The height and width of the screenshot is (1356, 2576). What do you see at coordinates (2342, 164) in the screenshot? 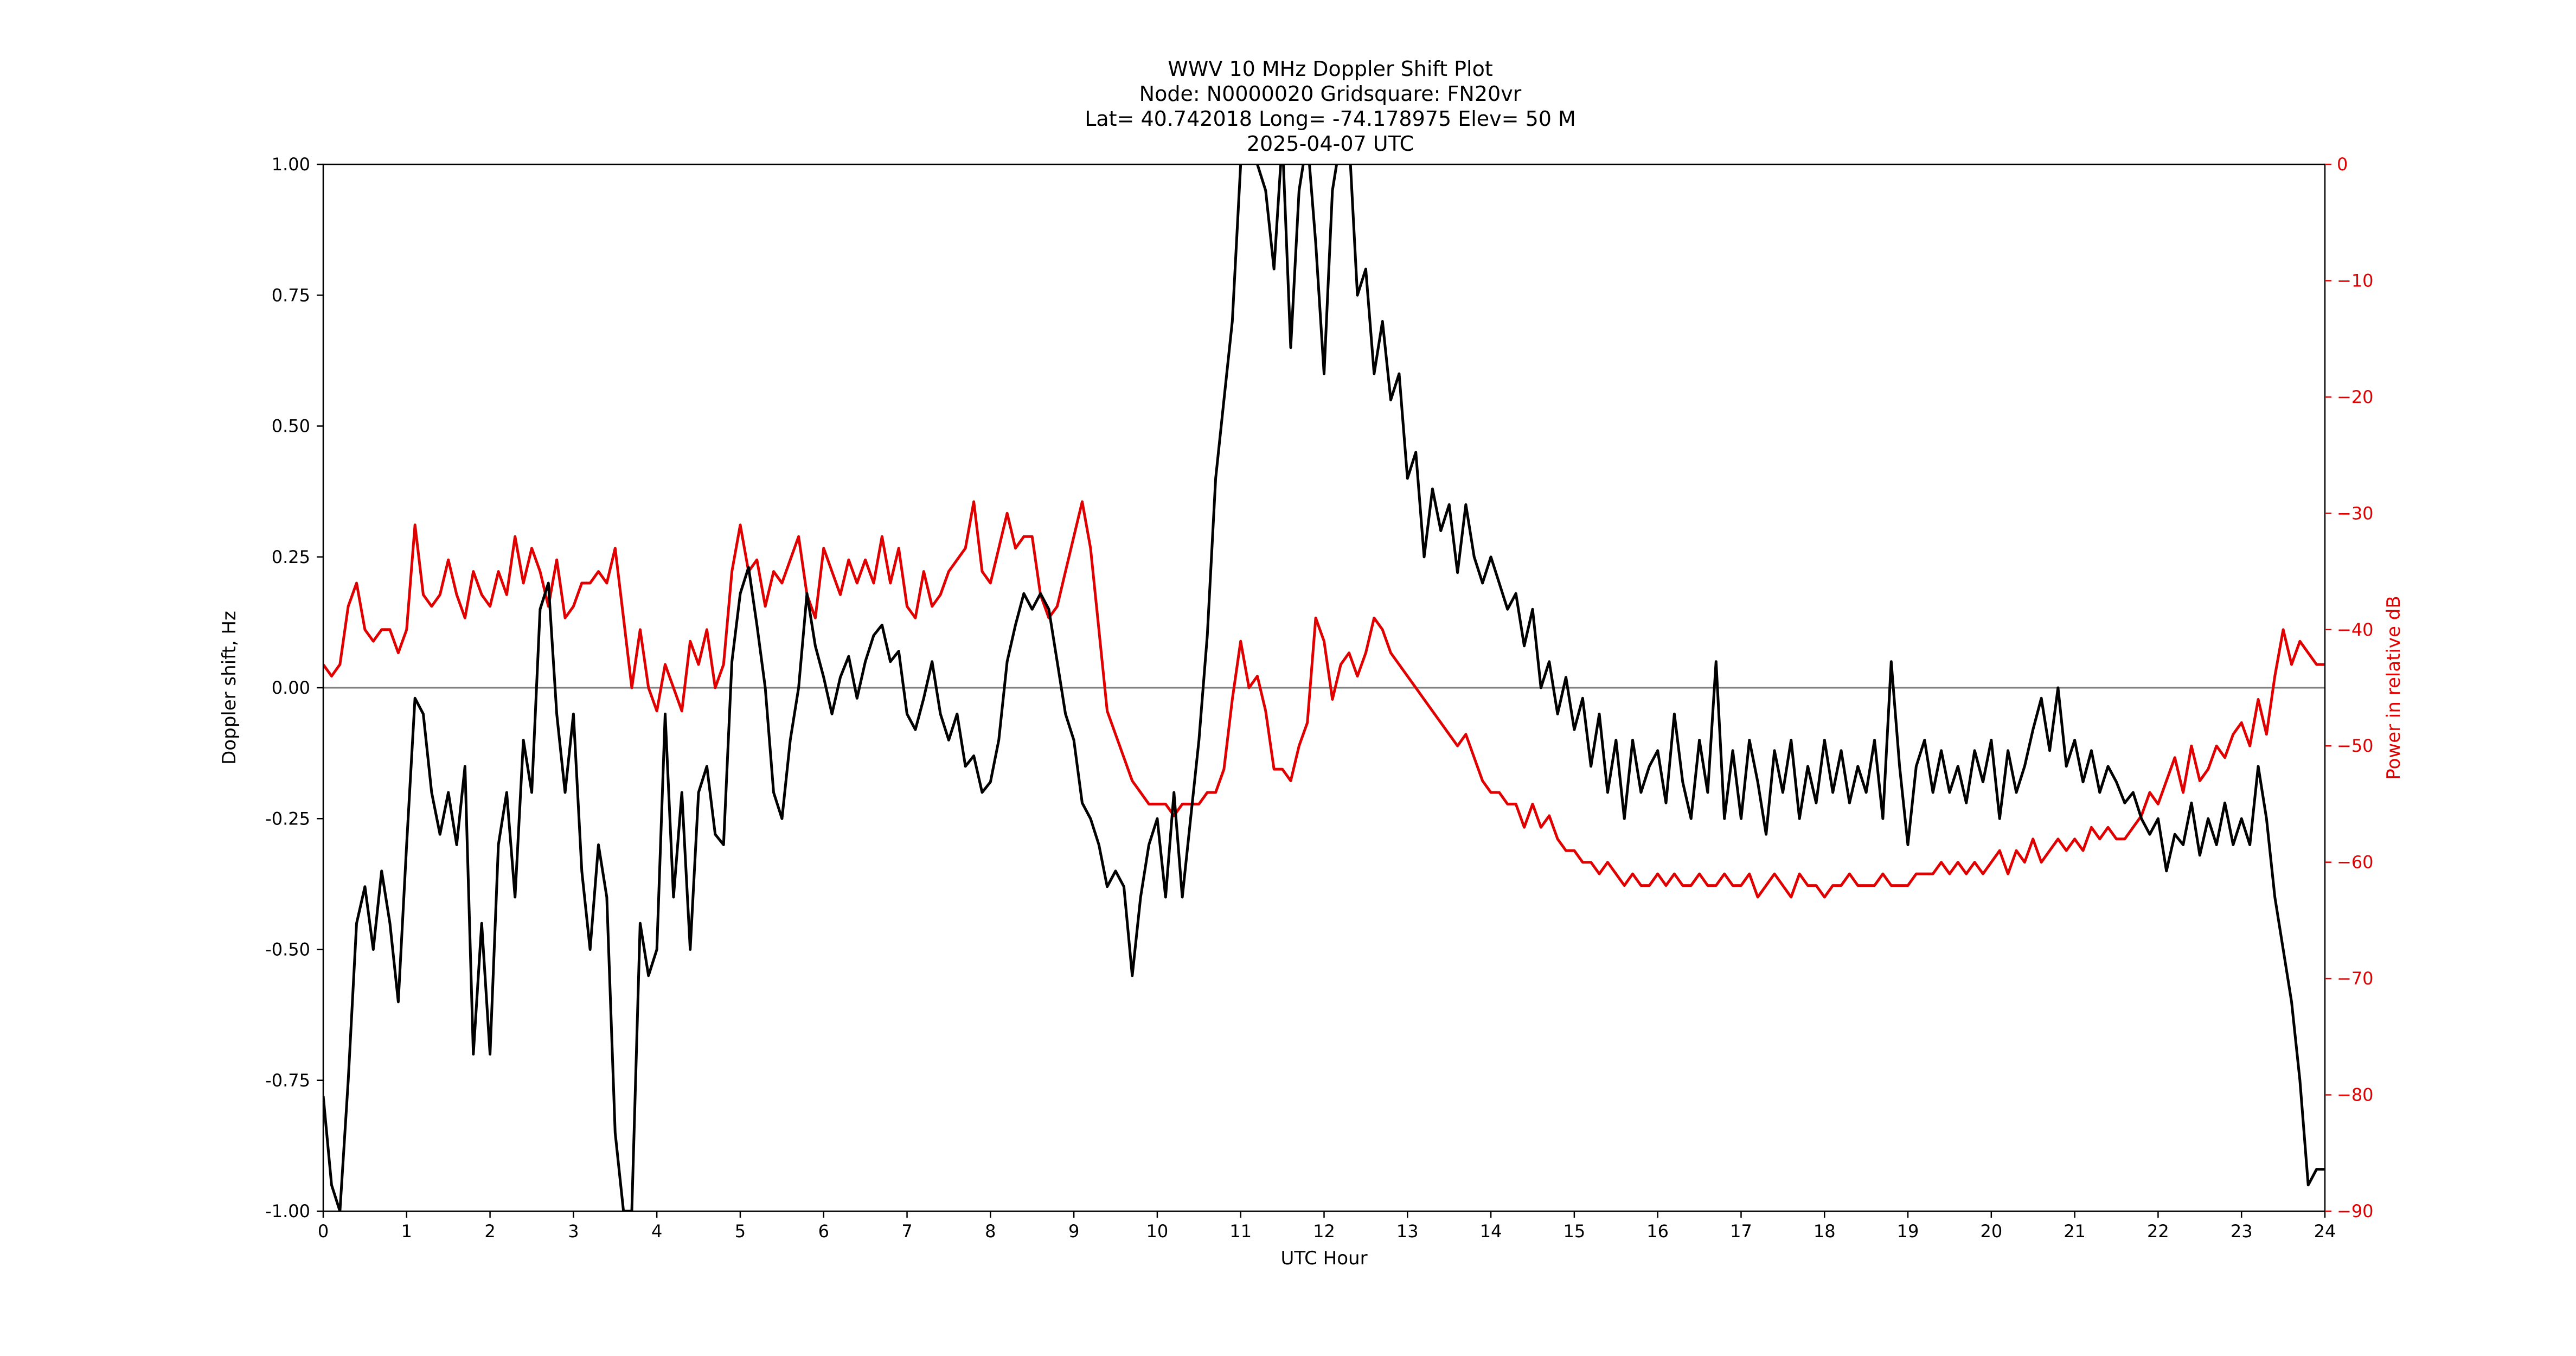
I see `y2-tick-label: 0` at bounding box center [2342, 164].